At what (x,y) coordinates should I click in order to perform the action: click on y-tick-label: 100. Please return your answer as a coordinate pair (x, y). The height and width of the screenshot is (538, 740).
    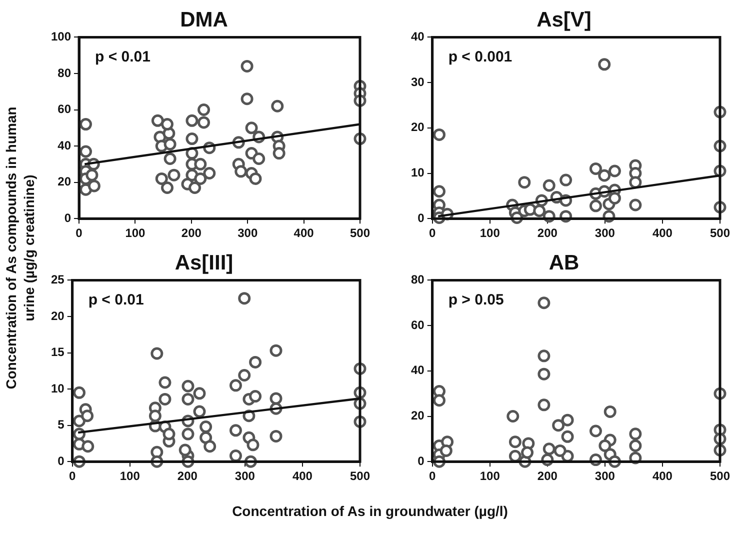
    Looking at the image, I should click on (61, 37).